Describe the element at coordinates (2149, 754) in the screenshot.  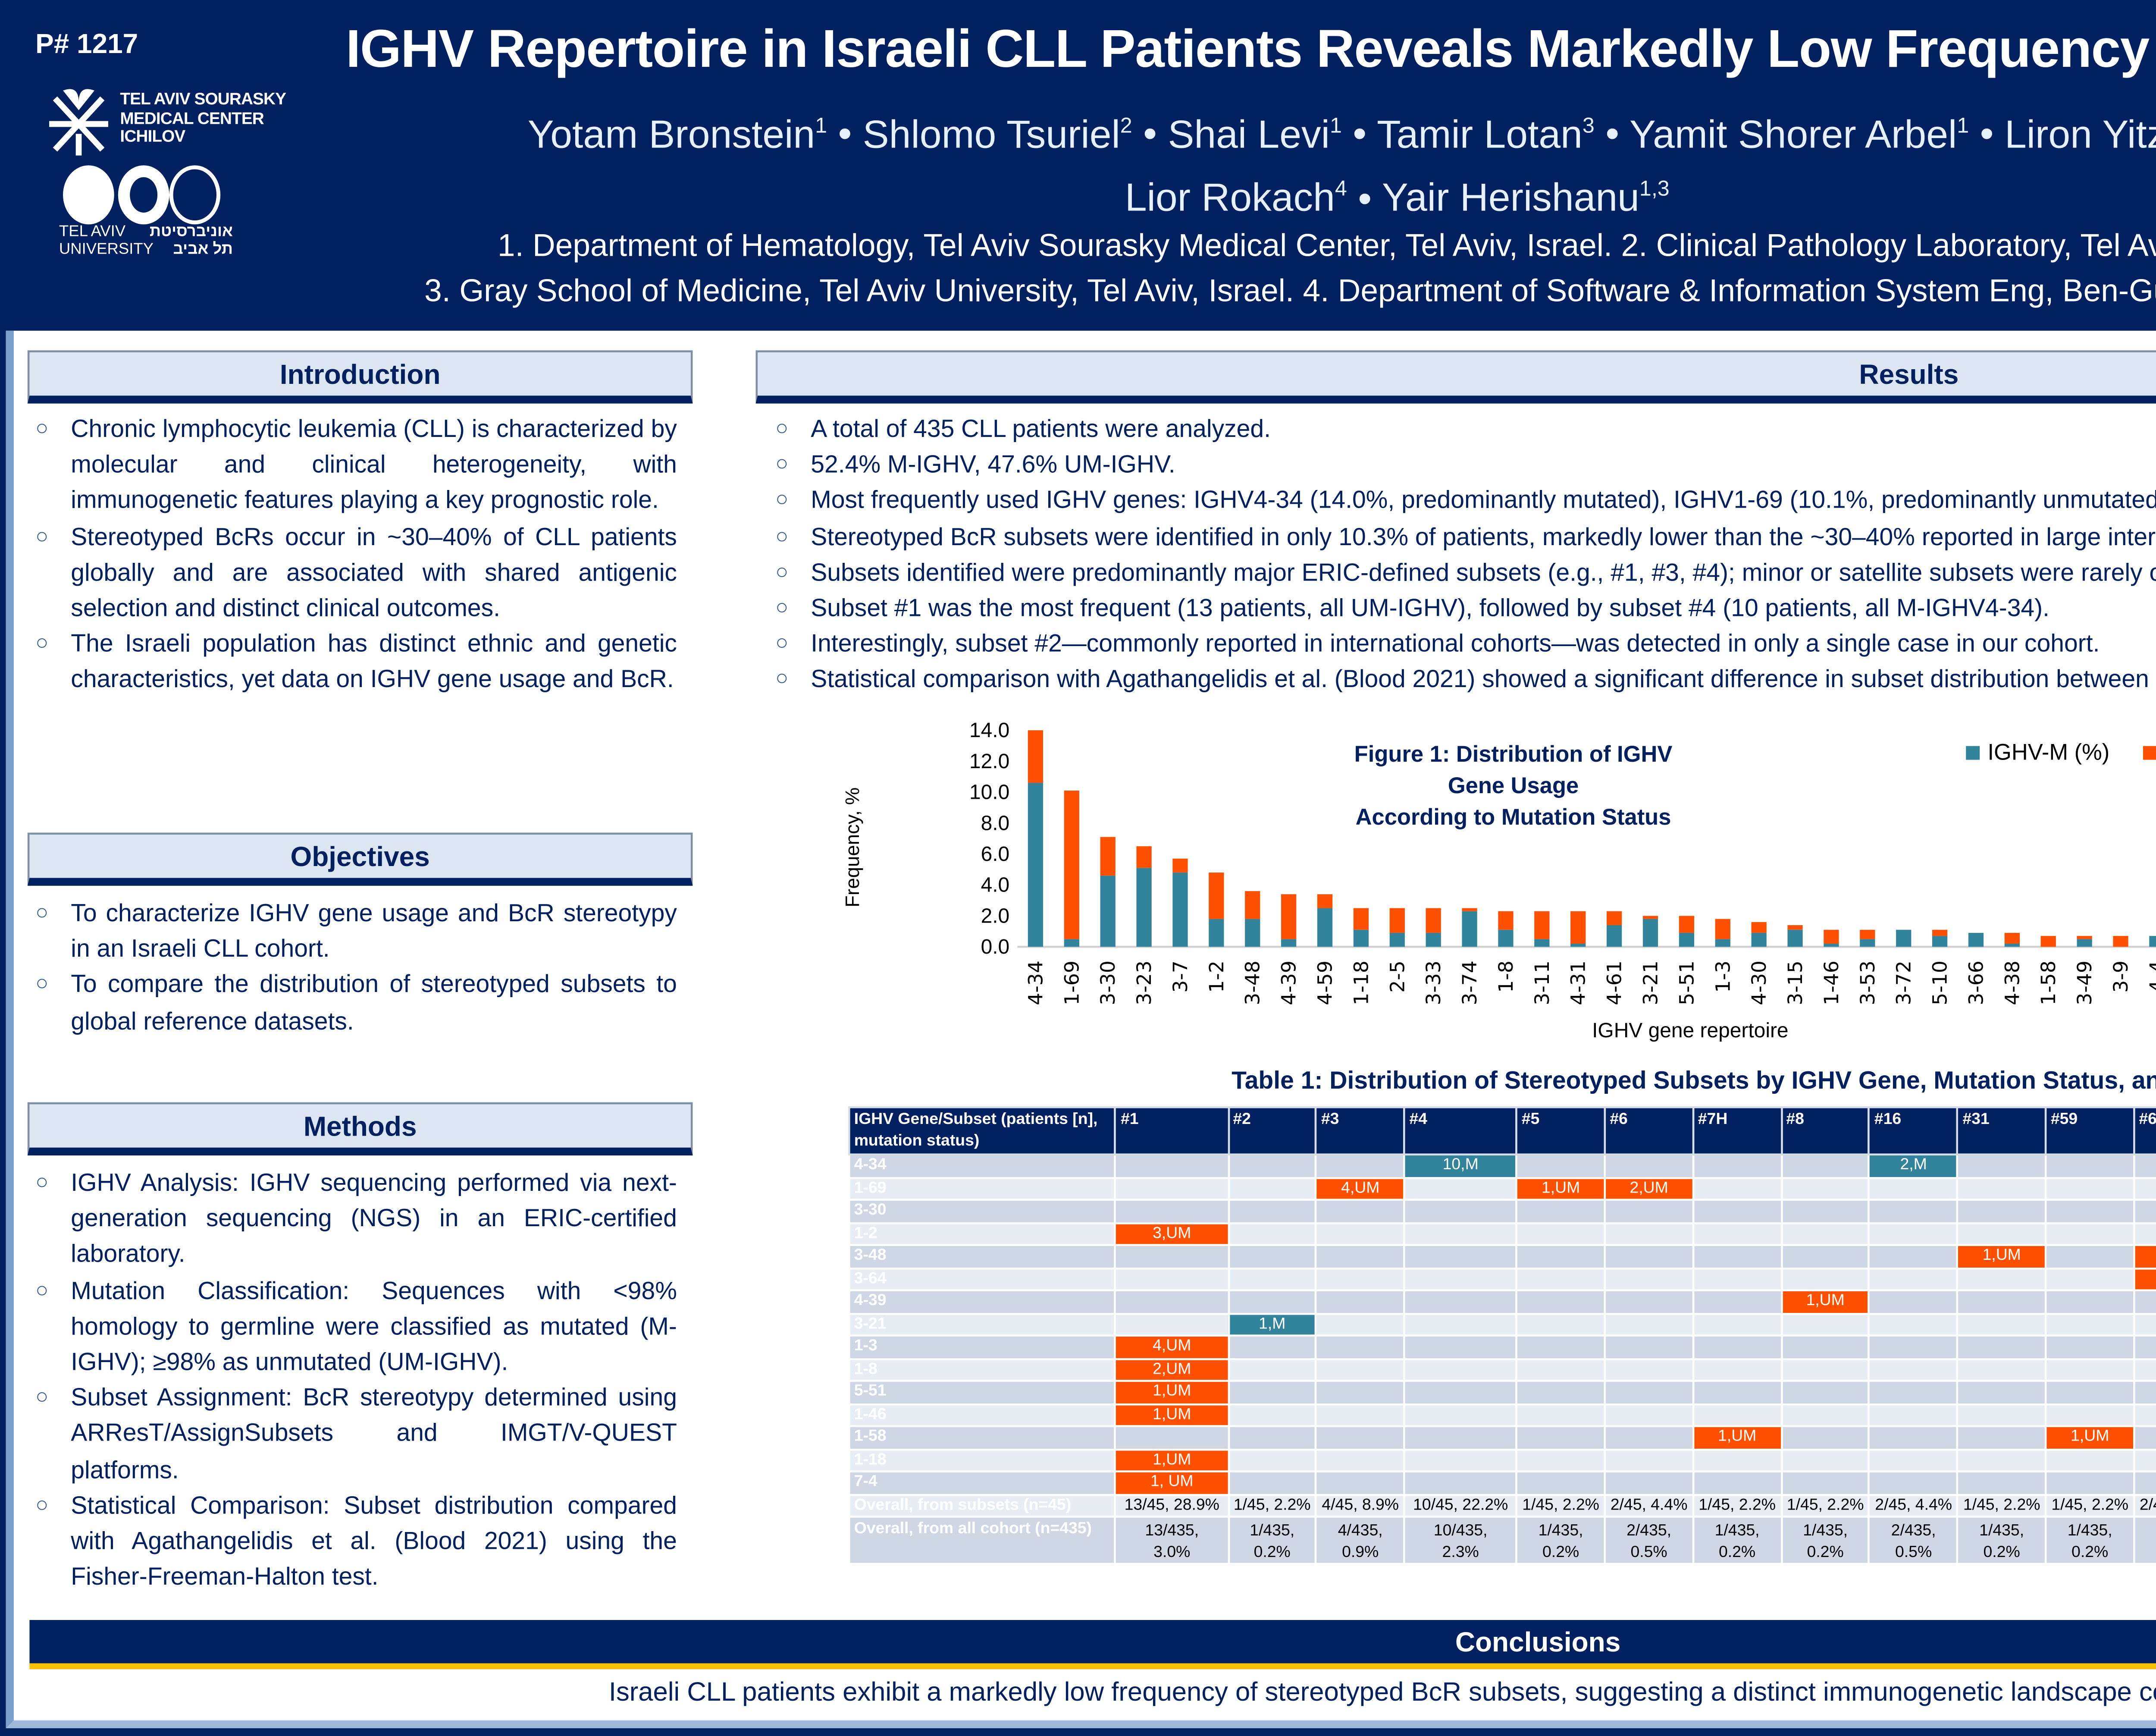
I see `legend-swatch-um` at that location.